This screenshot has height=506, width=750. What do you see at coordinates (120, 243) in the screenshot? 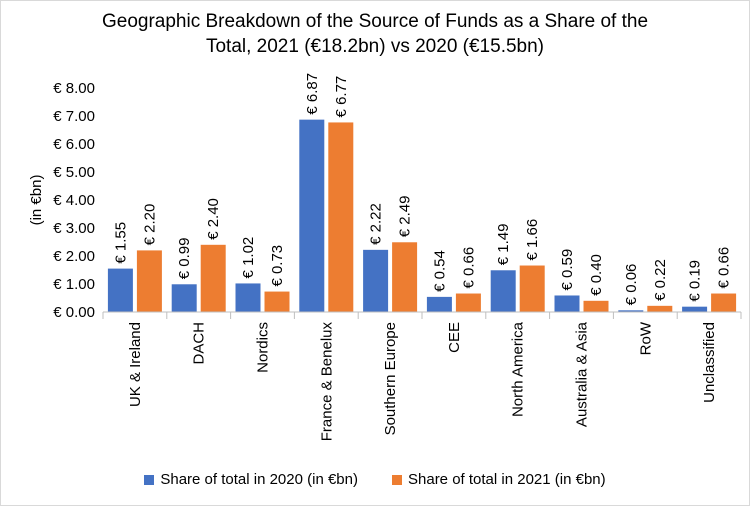
I see `data-label-2020: € 1.55` at bounding box center [120, 243].